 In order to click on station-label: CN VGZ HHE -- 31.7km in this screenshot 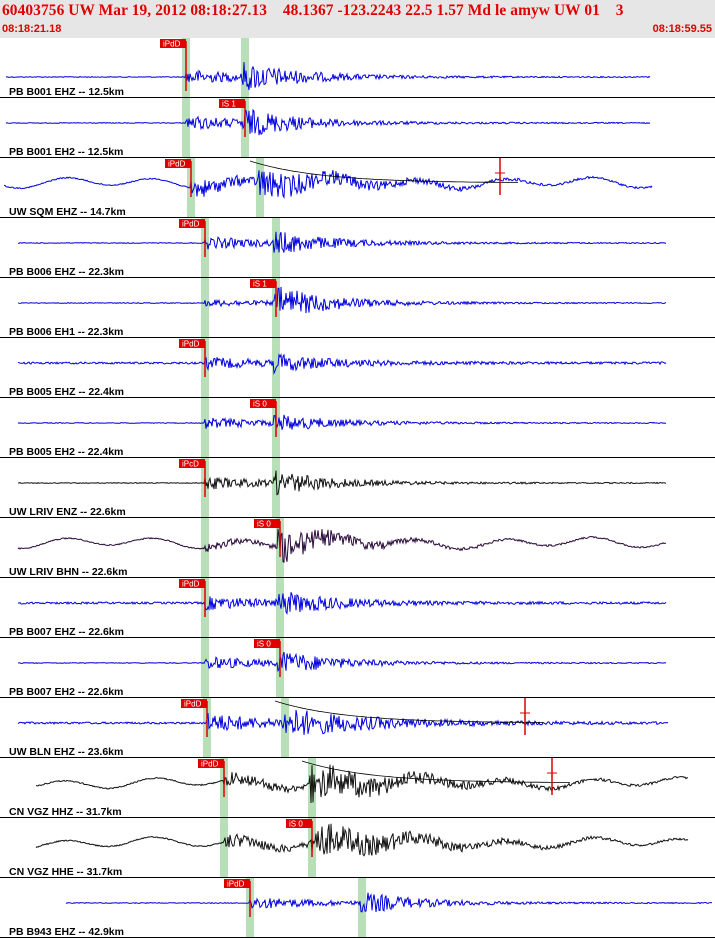, I will do `click(65, 872)`.